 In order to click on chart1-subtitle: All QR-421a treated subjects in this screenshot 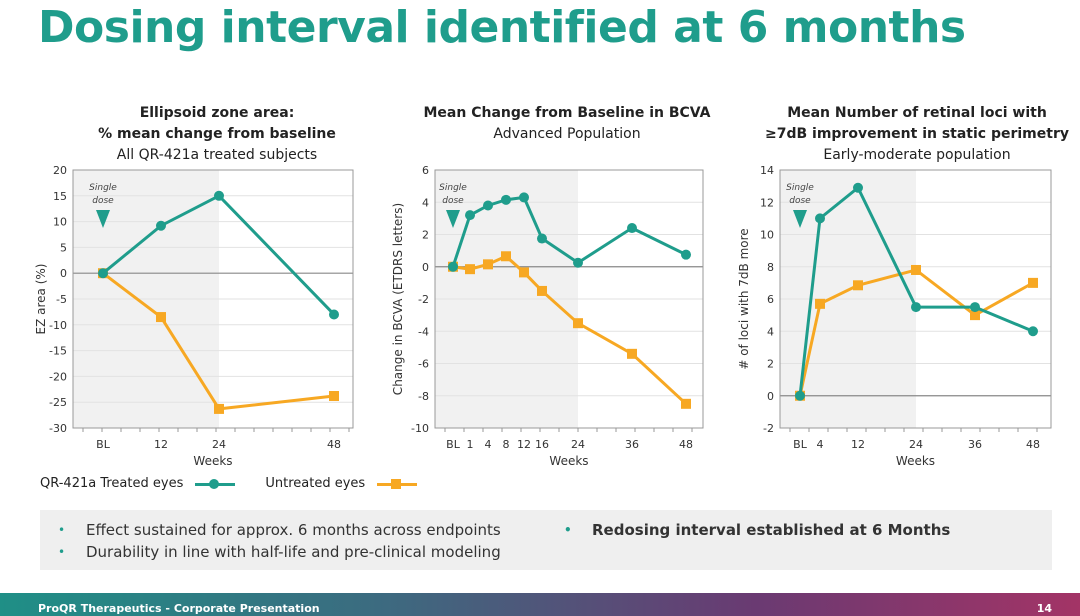, I will do `click(217, 155)`.